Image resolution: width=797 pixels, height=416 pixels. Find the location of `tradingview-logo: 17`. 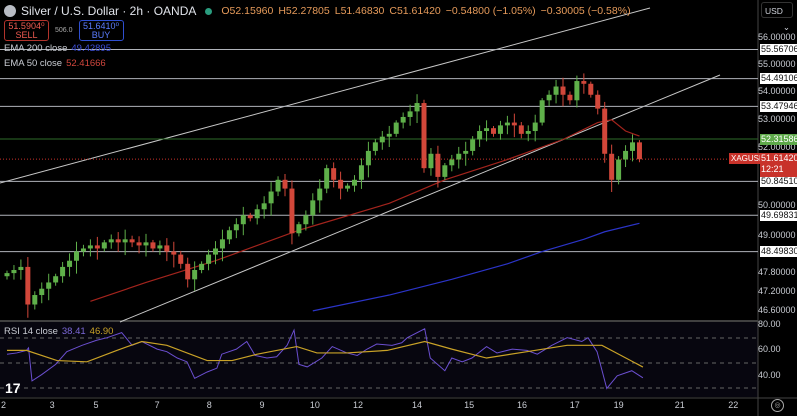

tradingview-logo: 17 is located at coordinates (13, 388).